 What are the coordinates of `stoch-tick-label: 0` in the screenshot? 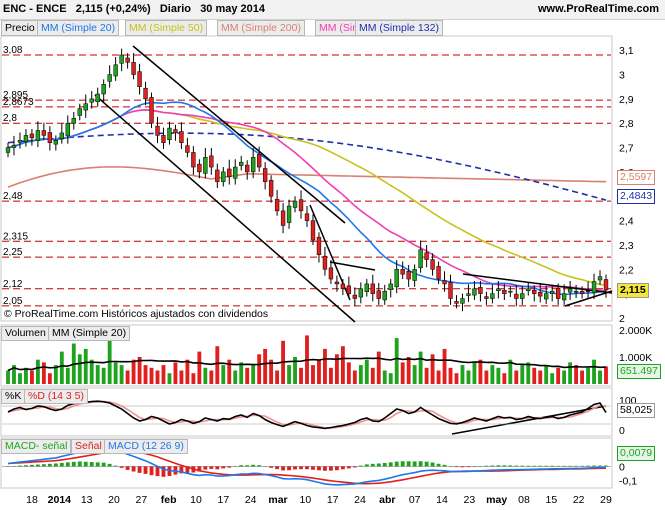 It's located at (622, 431).